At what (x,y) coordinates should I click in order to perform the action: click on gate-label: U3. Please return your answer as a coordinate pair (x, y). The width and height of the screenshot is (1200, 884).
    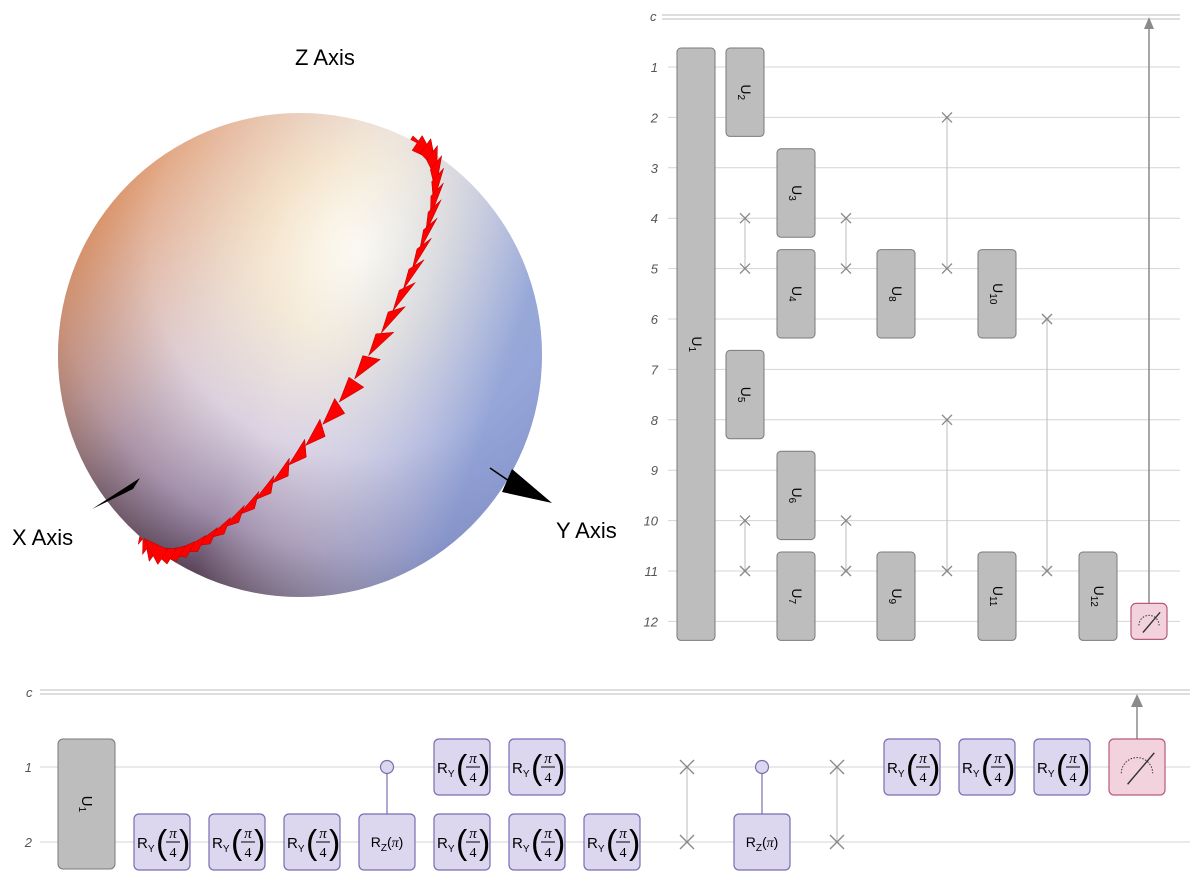
    Looking at the image, I should click on (795, 193).